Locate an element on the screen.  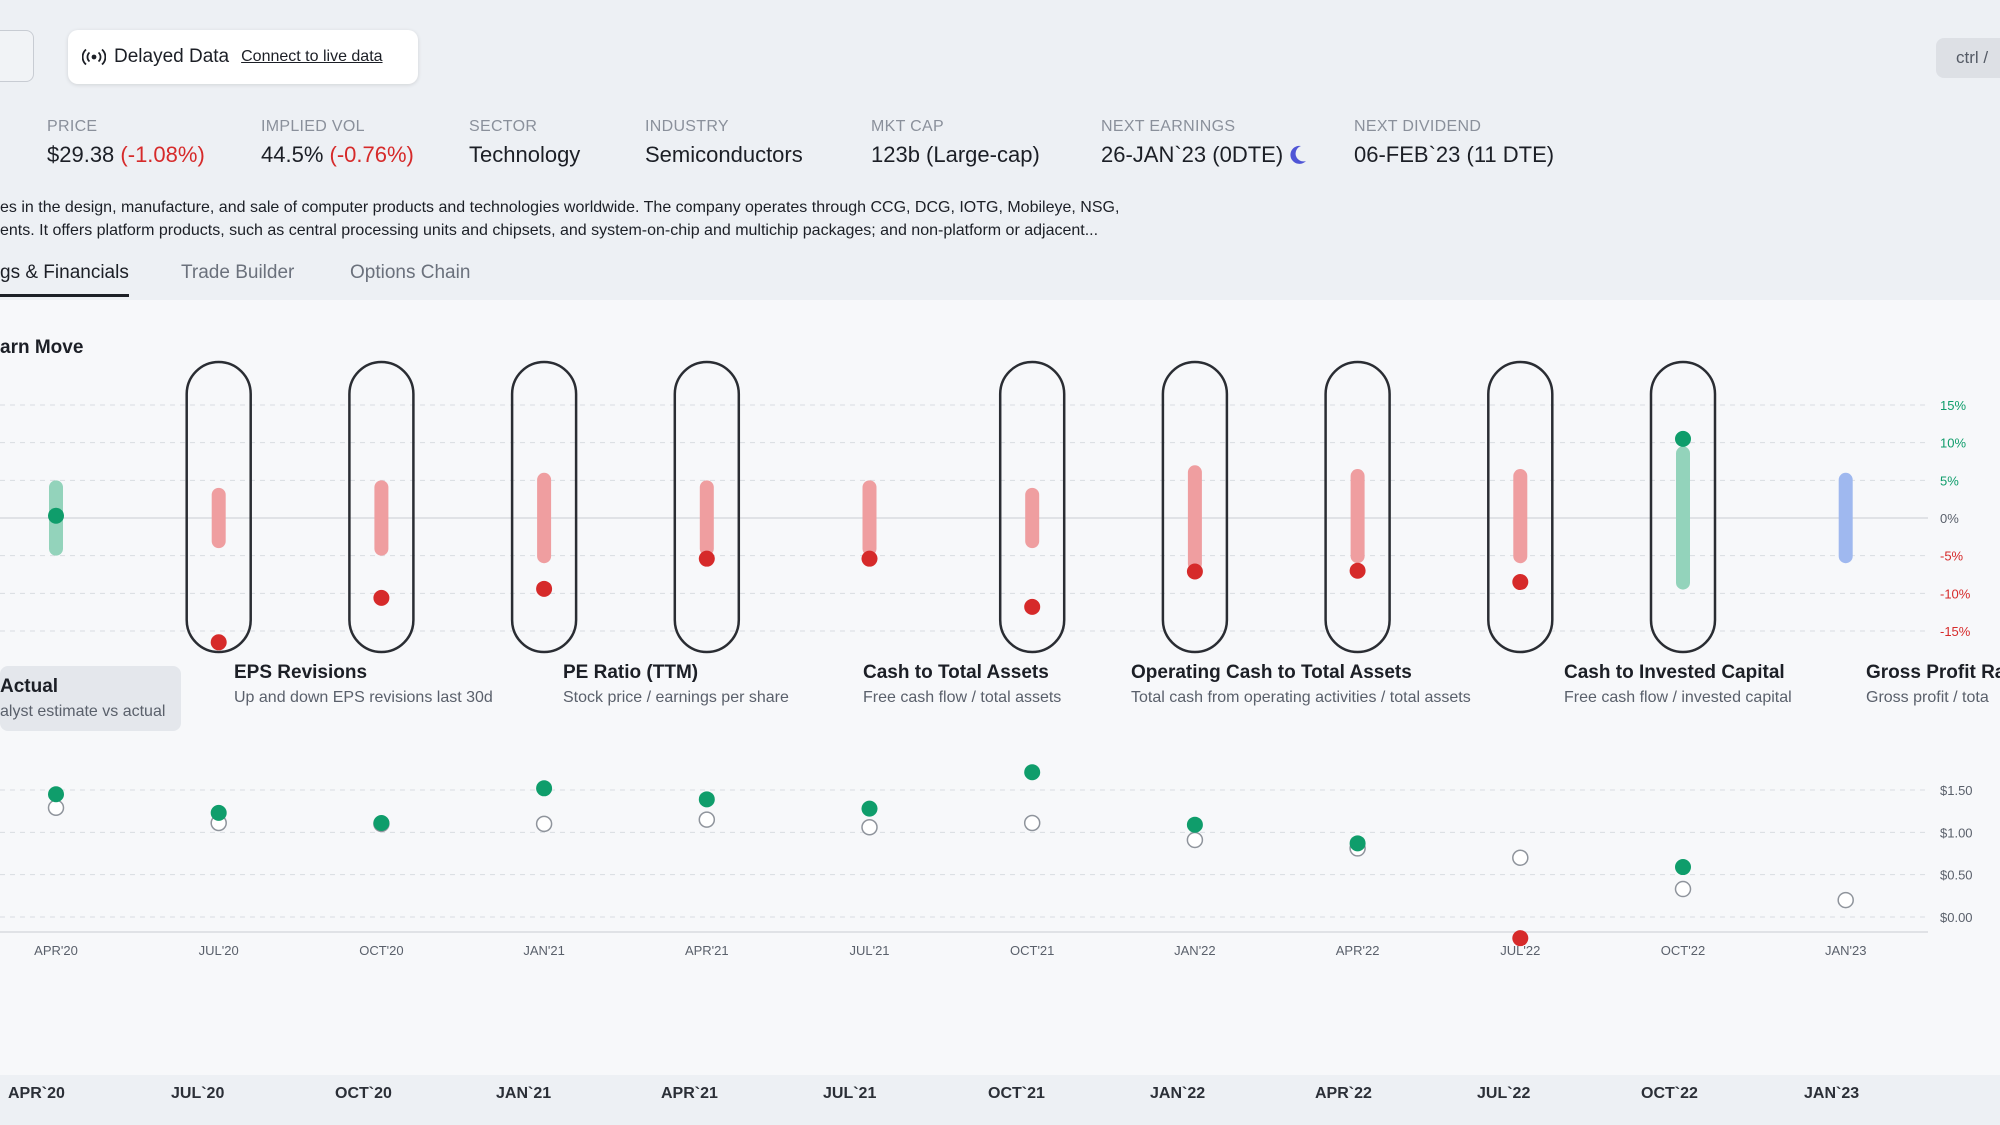
eps-y-tick-label: $1.00 is located at coordinates (1956, 832).